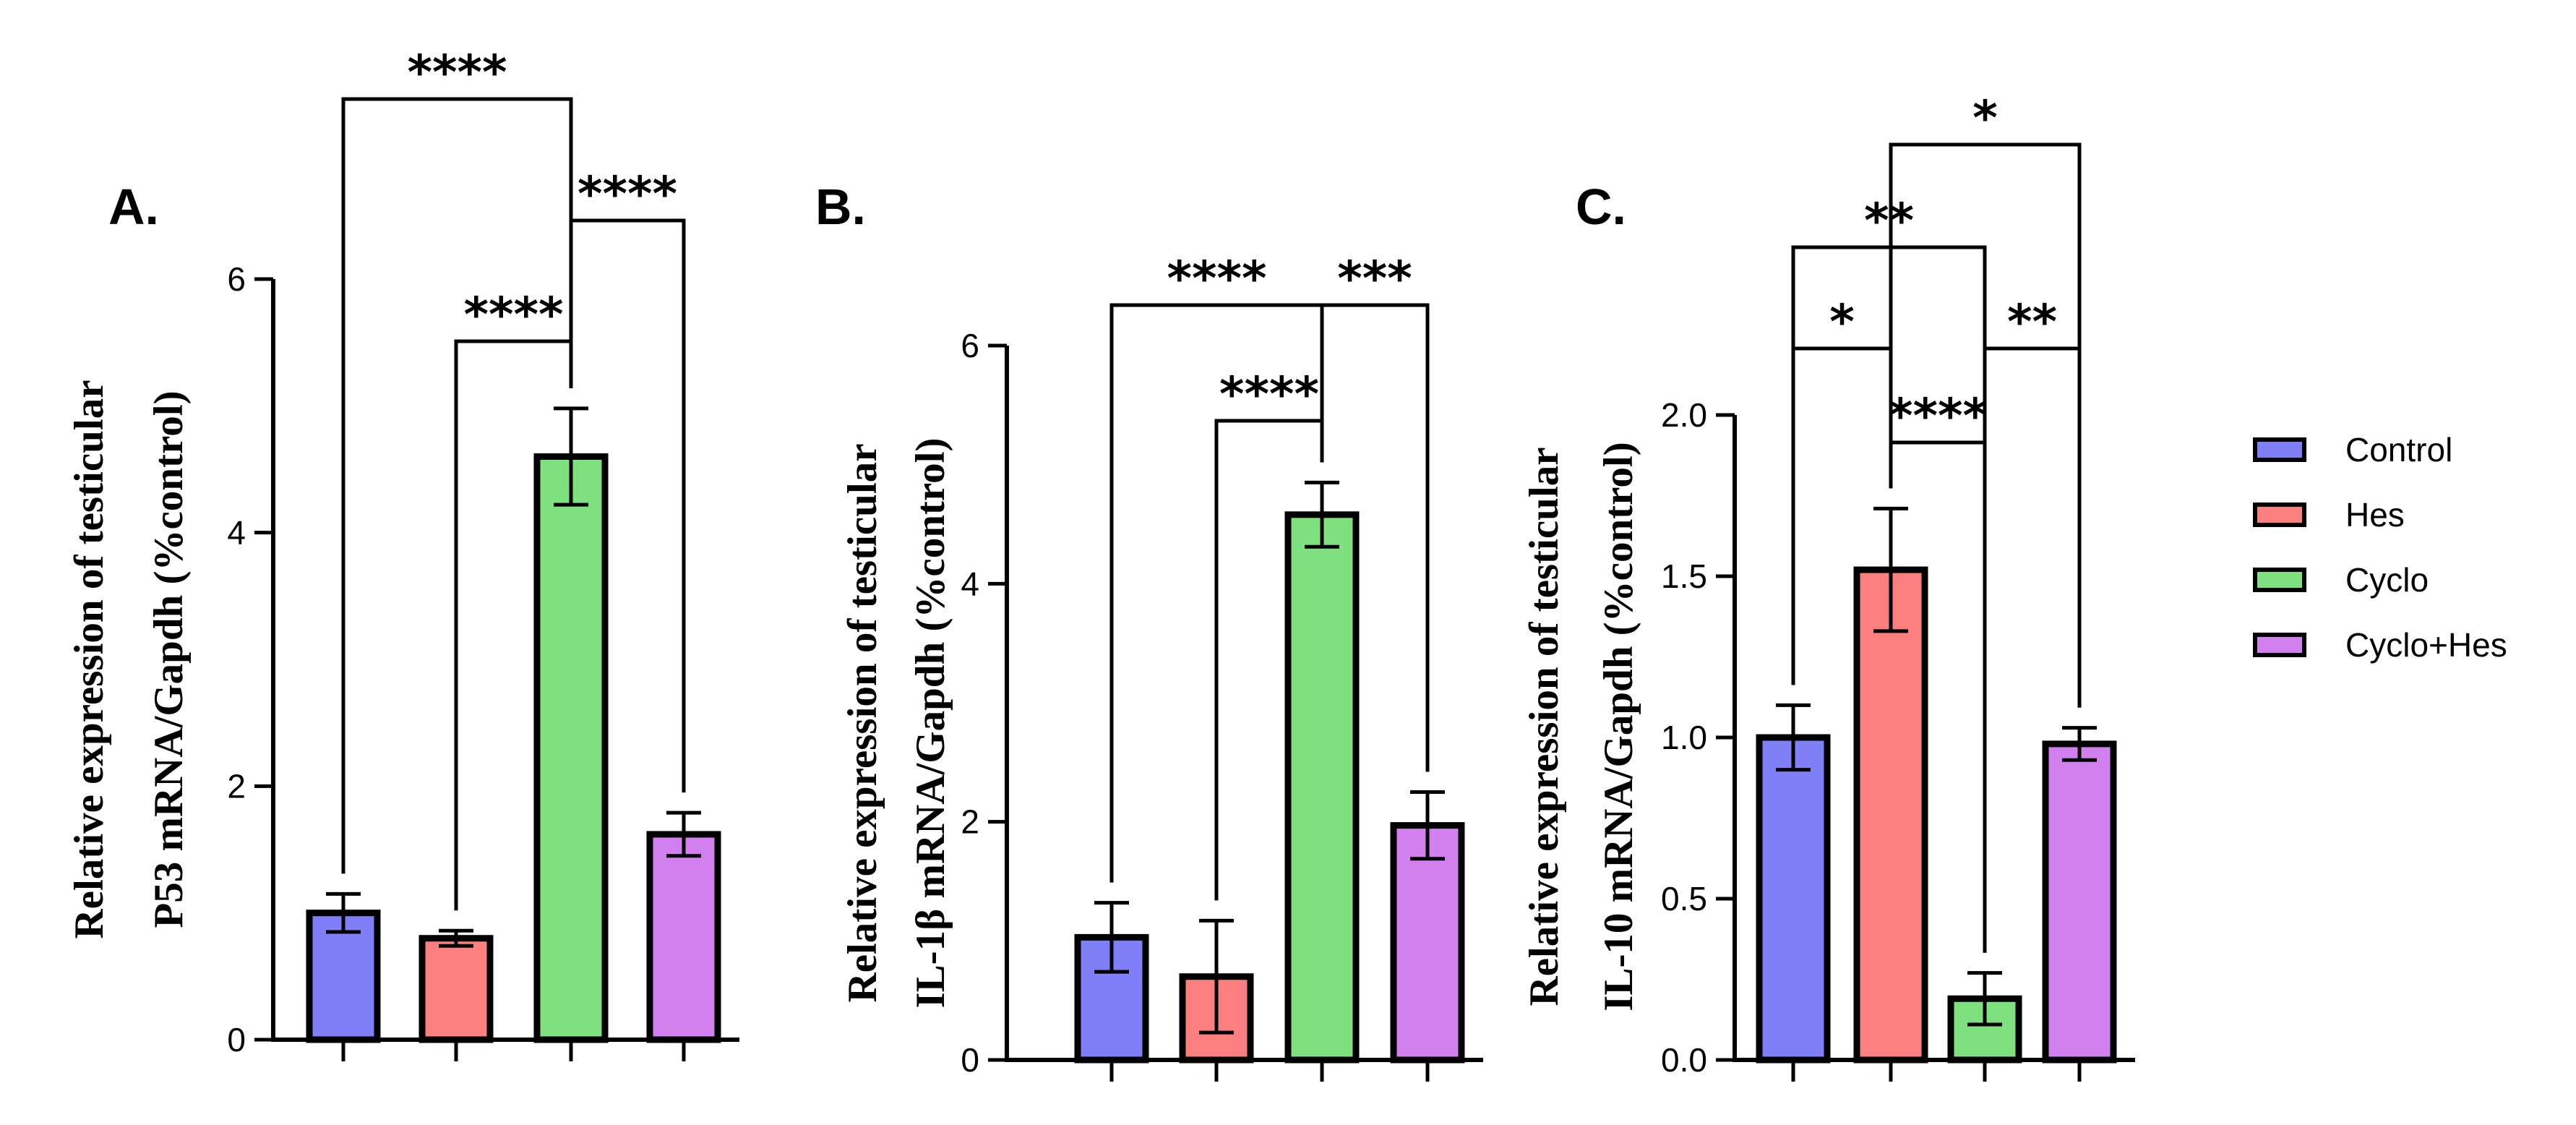  What do you see at coordinates (2380, 547) in the screenshot?
I see `legend: Control Hes Cyclo Cyclo+Hes` at bounding box center [2380, 547].